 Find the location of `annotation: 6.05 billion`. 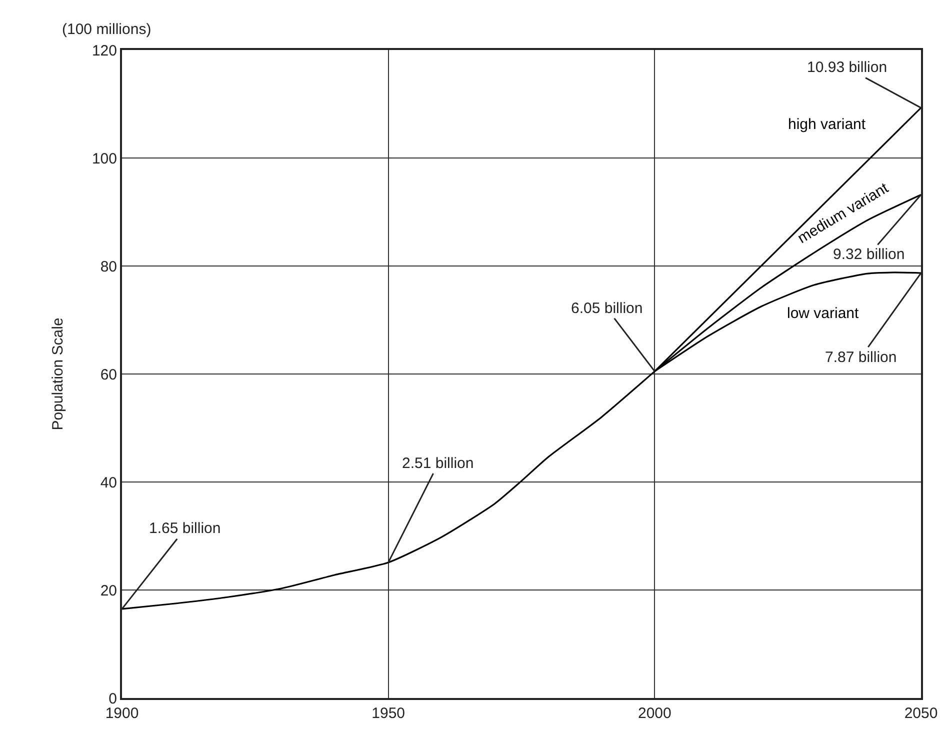

annotation: 6.05 billion is located at coordinates (607, 308).